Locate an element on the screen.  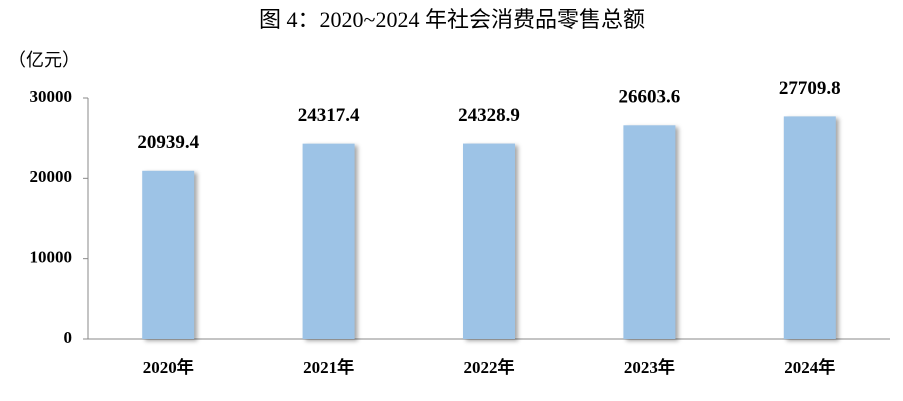
data-label: 24317.4 is located at coordinates (329, 115).